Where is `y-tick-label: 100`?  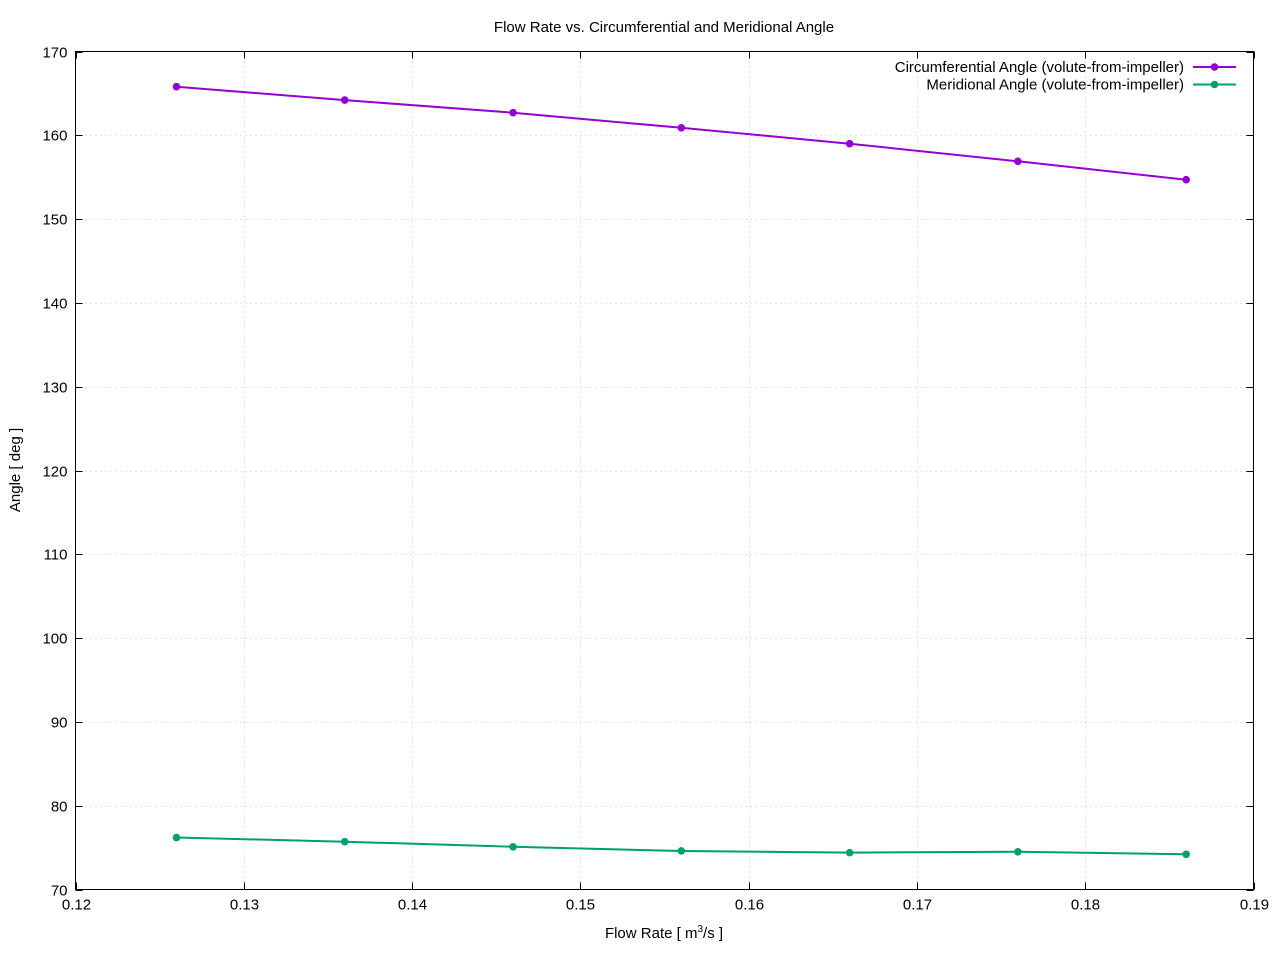 y-tick-label: 100 is located at coordinates (54, 639).